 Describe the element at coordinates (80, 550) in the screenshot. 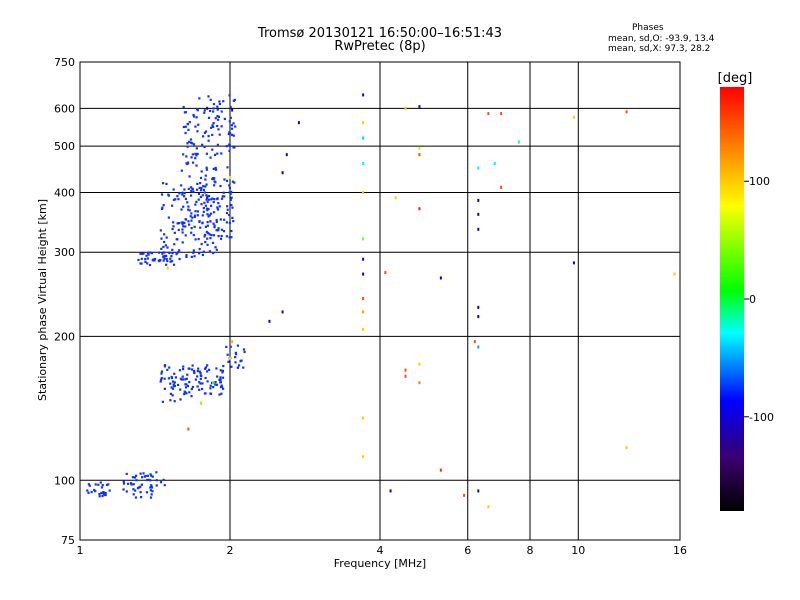

I see `x-tick-label: 1` at that location.